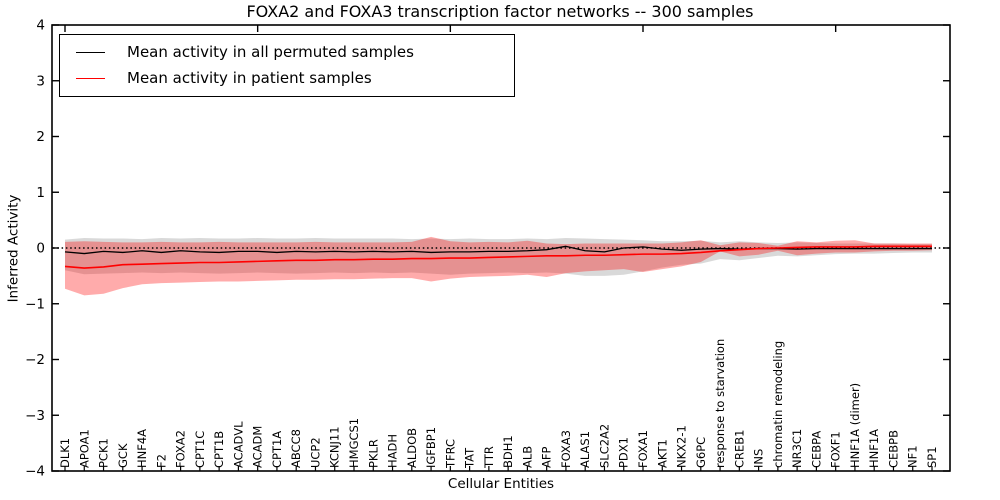 This screenshot has width=1000, height=500. Describe the element at coordinates (219, 449) in the screenshot. I see `x-tick-label: CPT1B` at that location.